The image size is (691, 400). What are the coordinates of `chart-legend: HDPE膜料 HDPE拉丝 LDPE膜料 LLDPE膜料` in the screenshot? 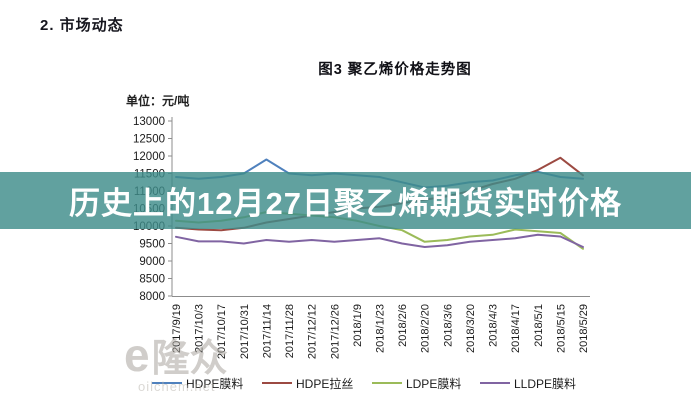 It's located at (364, 383).